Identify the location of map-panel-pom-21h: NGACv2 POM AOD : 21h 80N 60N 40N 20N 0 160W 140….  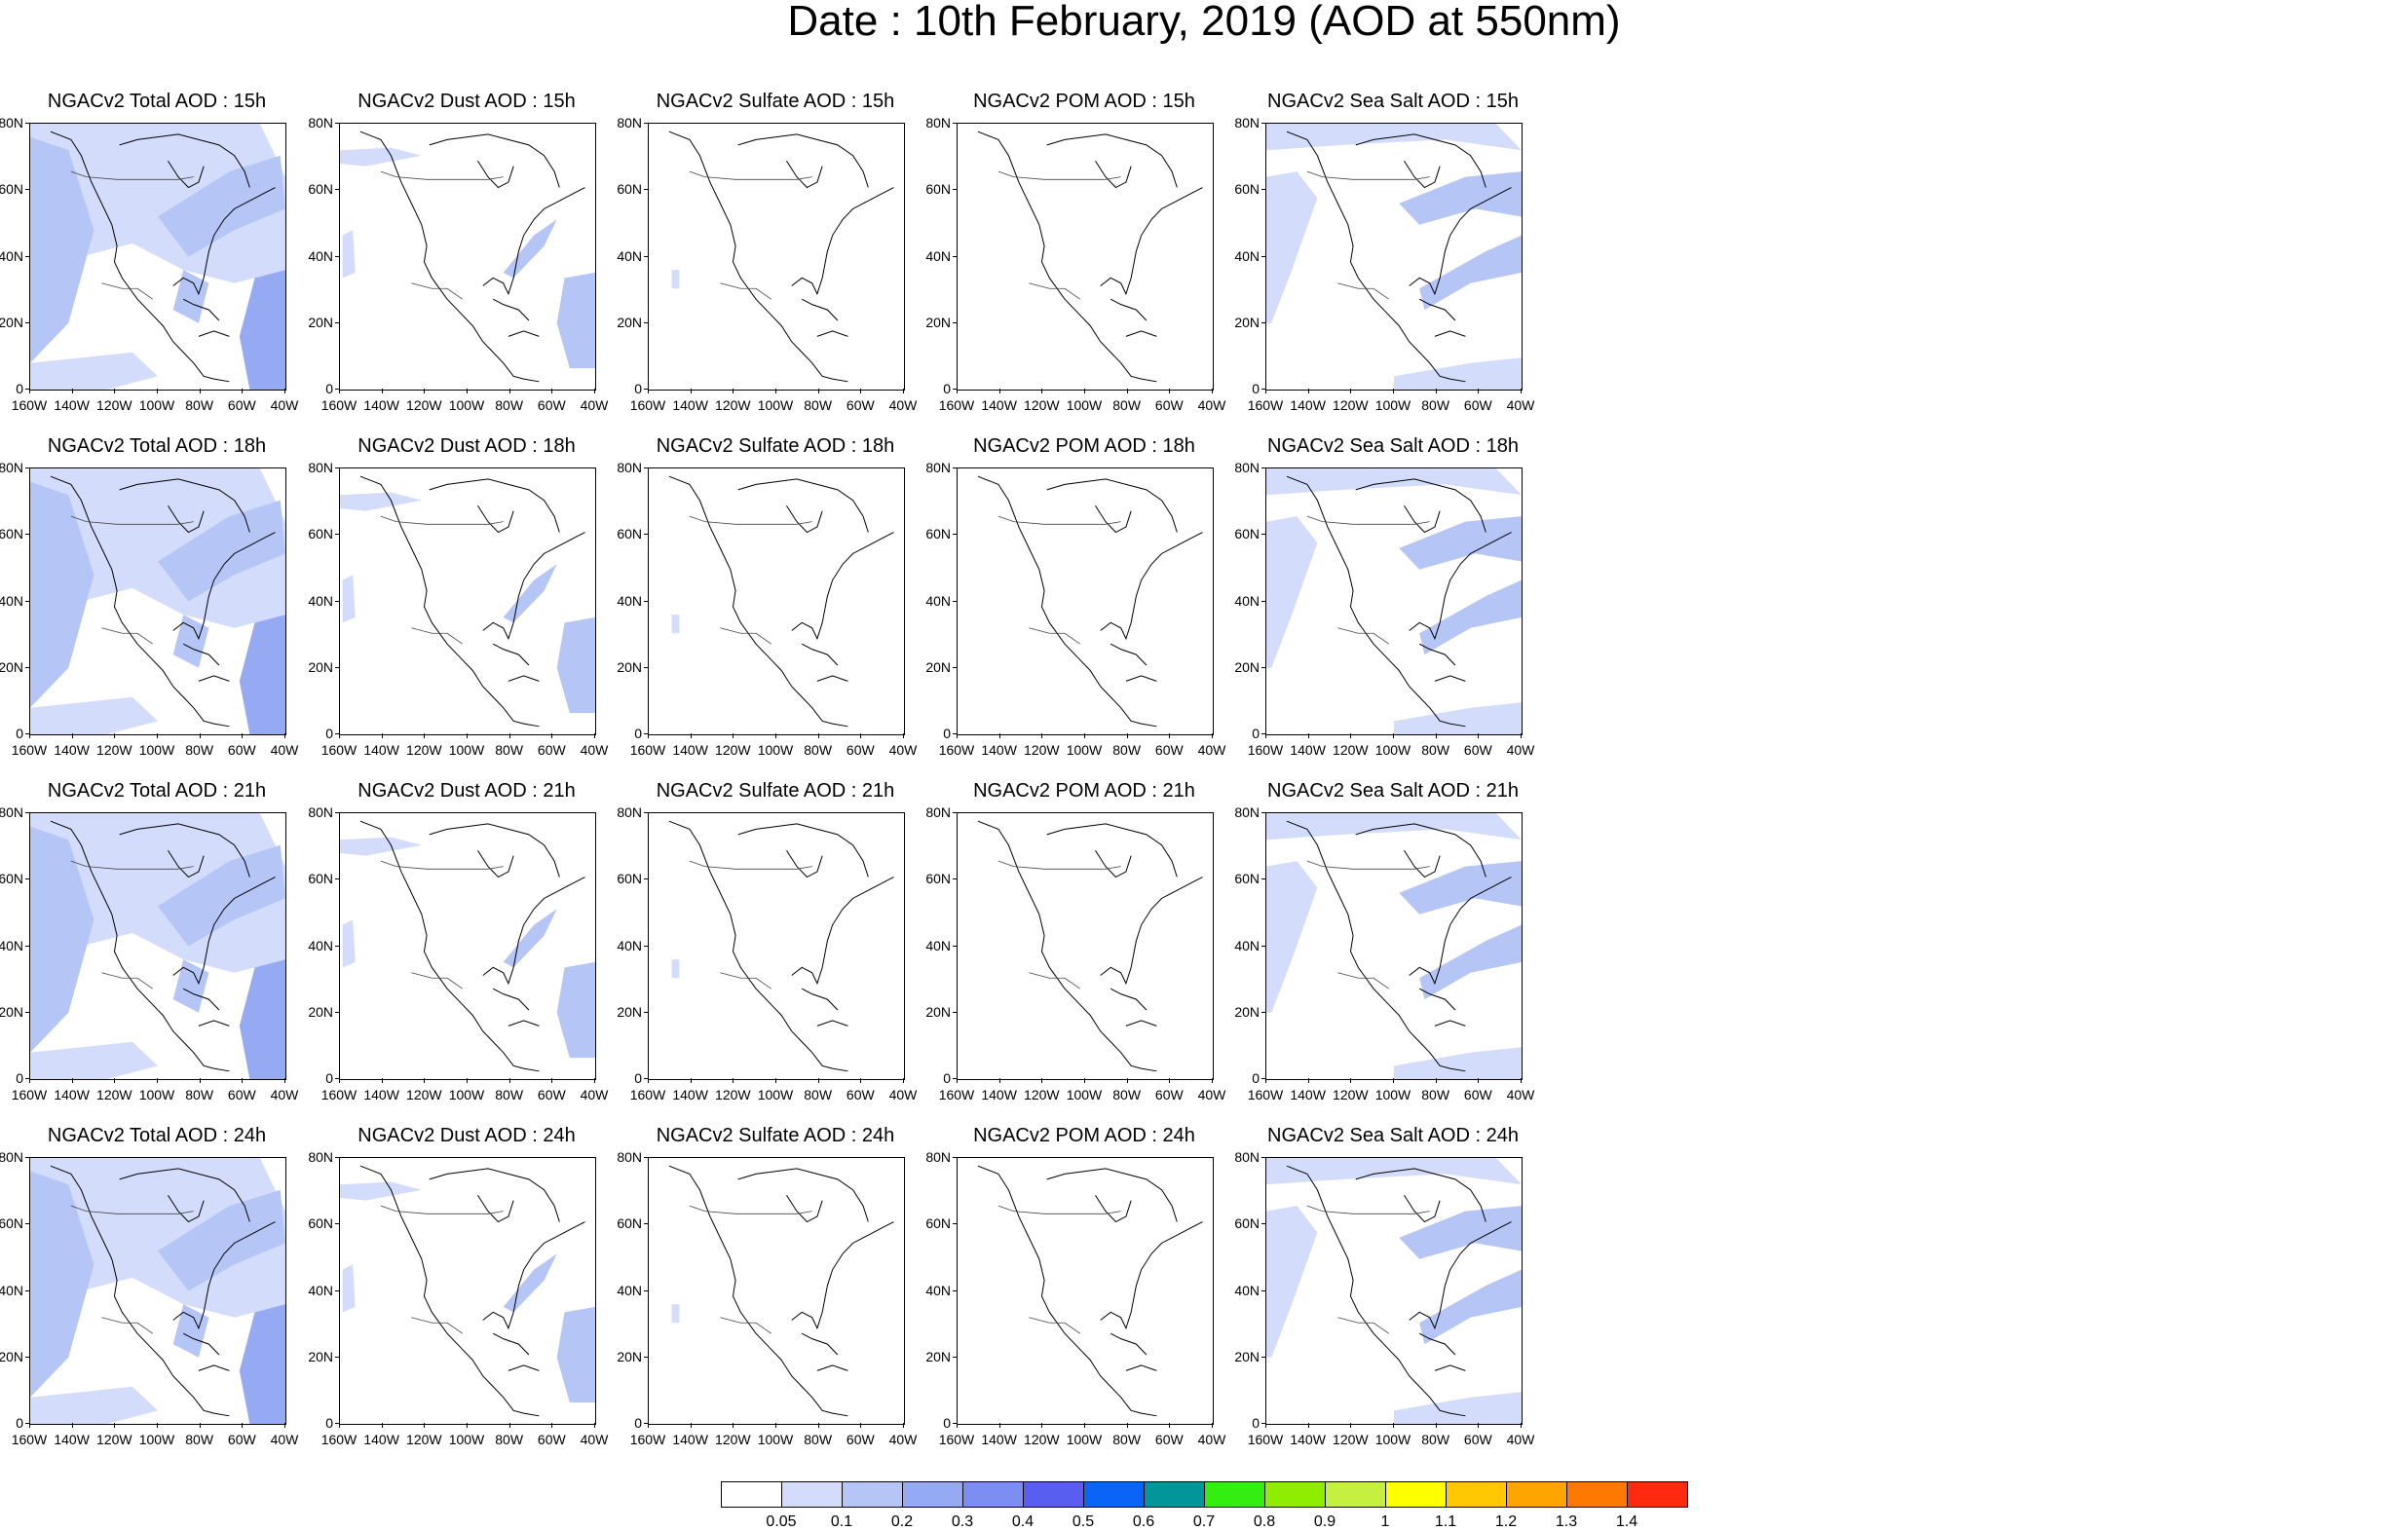
(1084, 943).